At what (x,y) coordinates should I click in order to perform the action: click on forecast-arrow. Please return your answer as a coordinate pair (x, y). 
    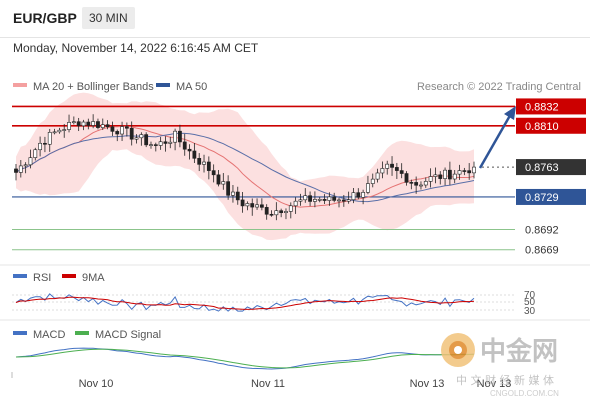
    Looking at the image, I should click on (497, 137).